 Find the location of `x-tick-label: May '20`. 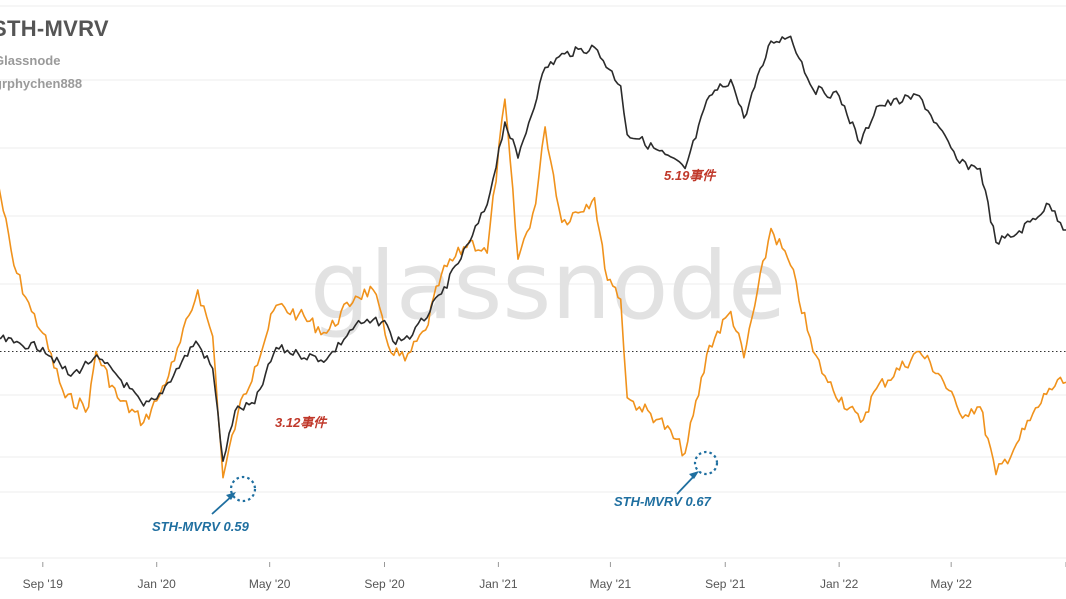

x-tick-label: May '20 is located at coordinates (270, 584).